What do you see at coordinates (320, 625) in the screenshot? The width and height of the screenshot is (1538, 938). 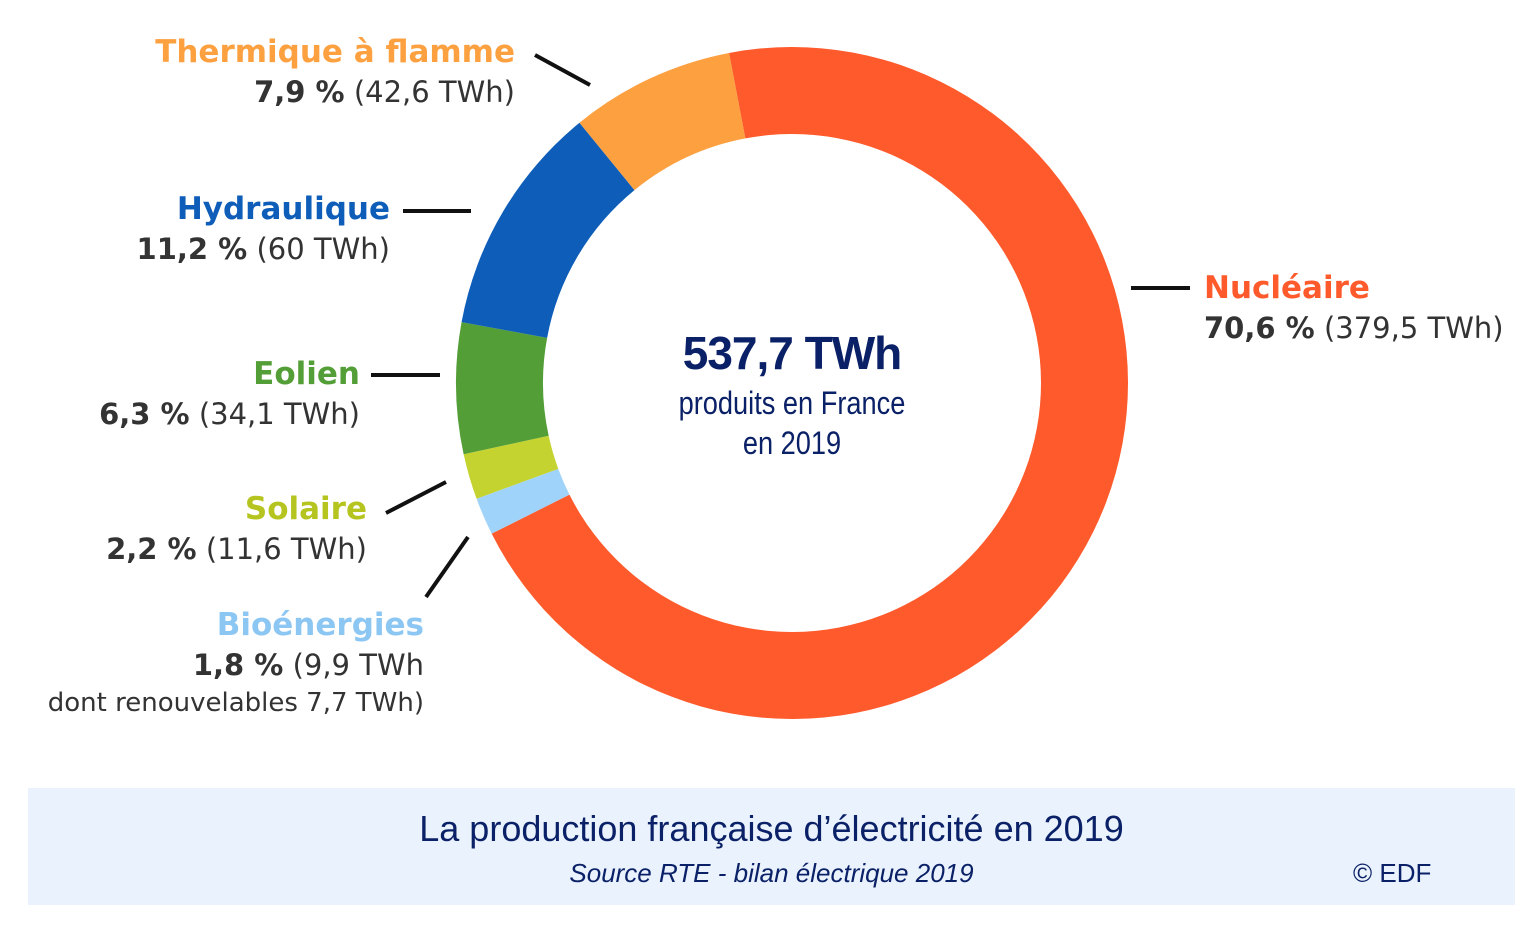 I see `label-name: Bioénergies` at bounding box center [320, 625].